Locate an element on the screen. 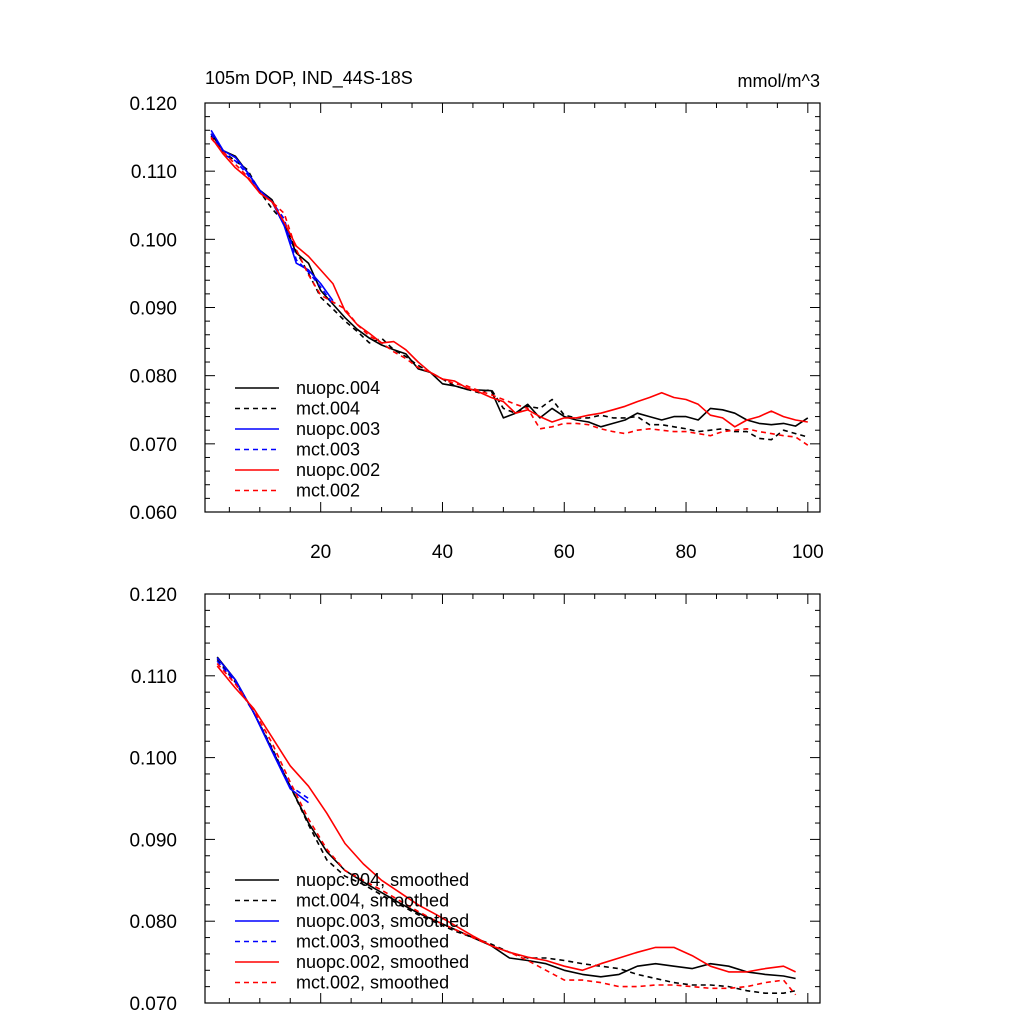 Image resolution: width=1024 pixels, height=1024 pixels. y-tick-label: 0.060 is located at coordinates (153, 513).